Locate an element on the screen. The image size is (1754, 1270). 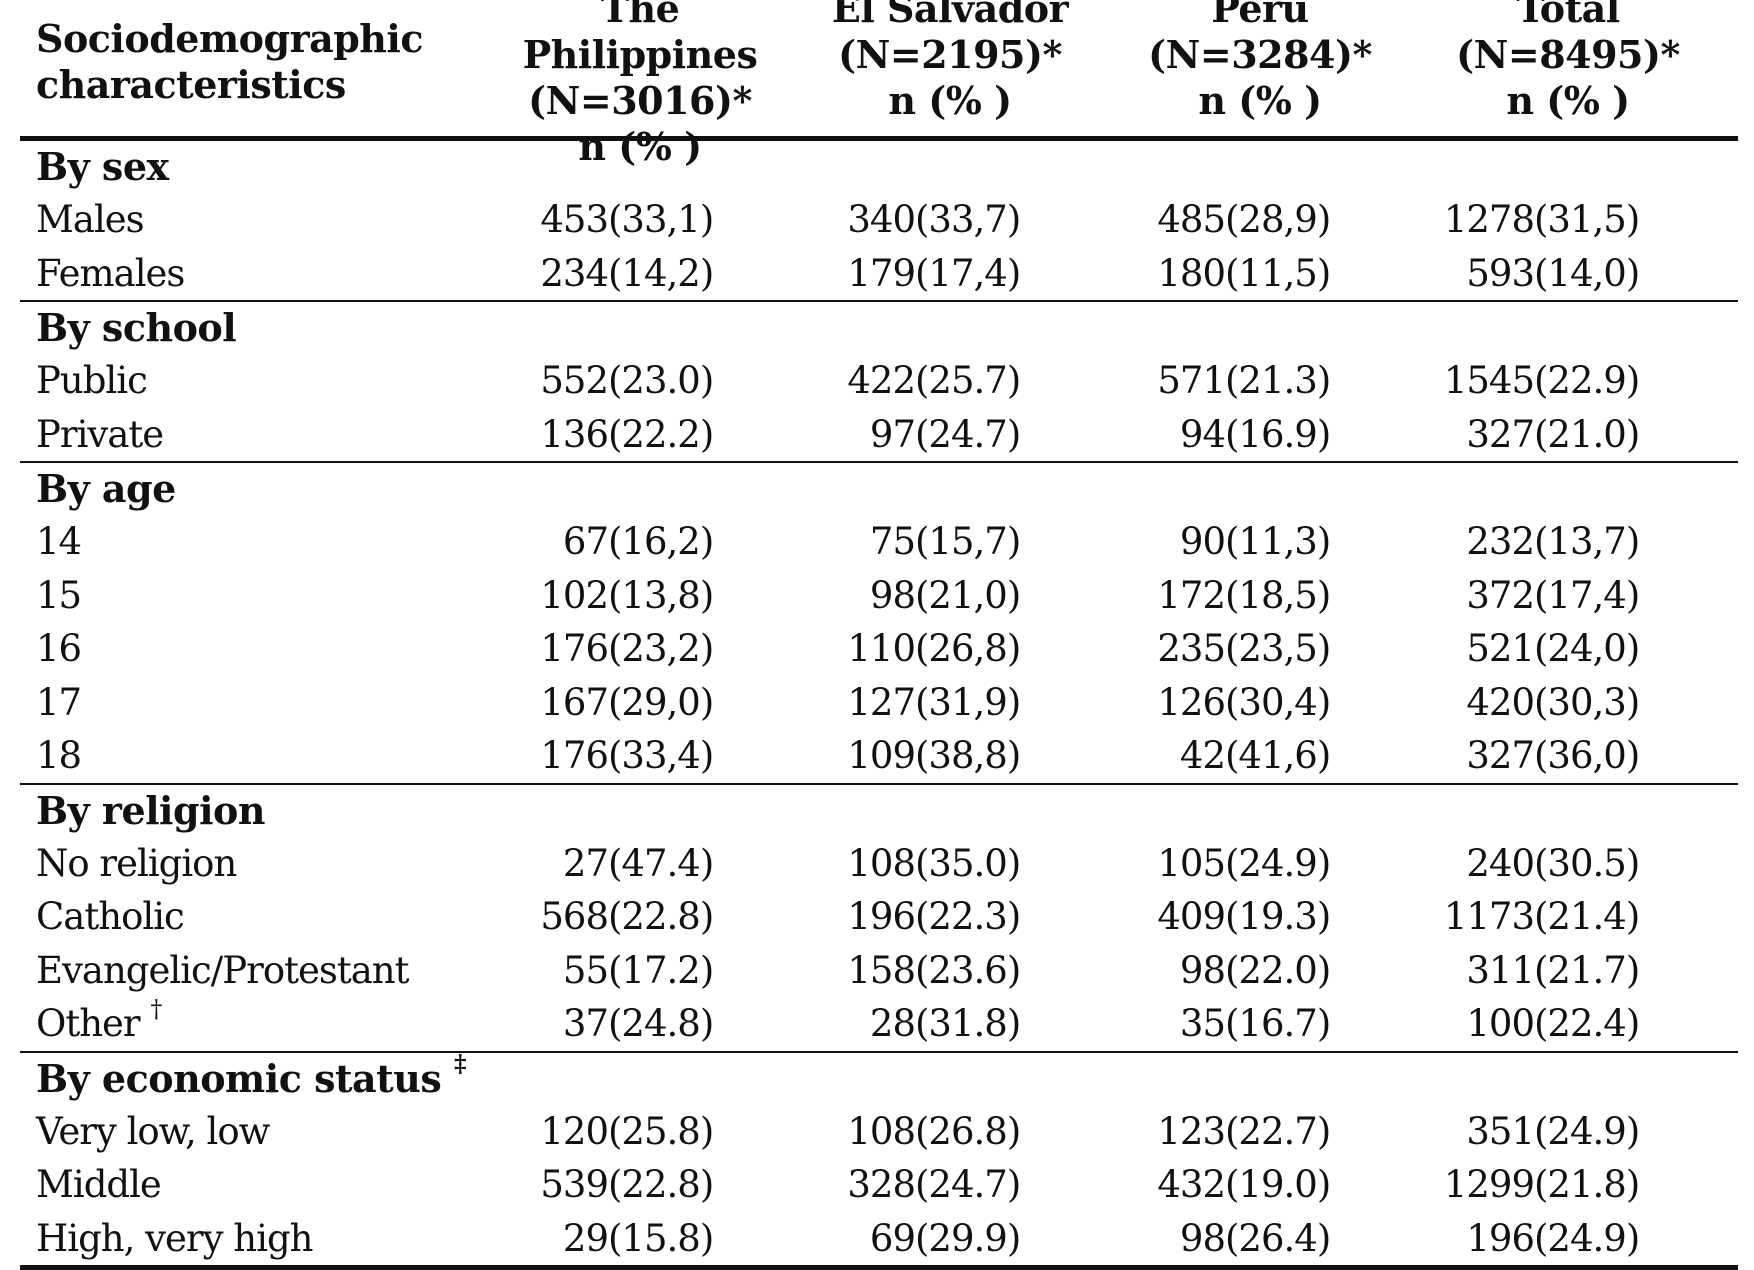
cell-count: 179 is located at coordinates (860, 274).